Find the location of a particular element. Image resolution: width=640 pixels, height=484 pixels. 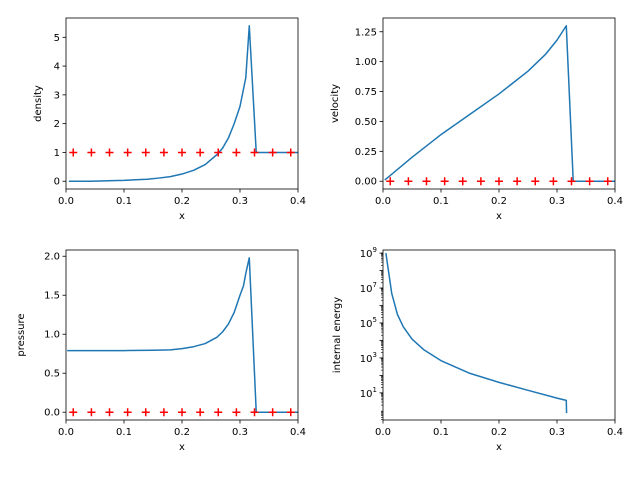

y-tick-label: 10⁵ is located at coordinates (368, 323).